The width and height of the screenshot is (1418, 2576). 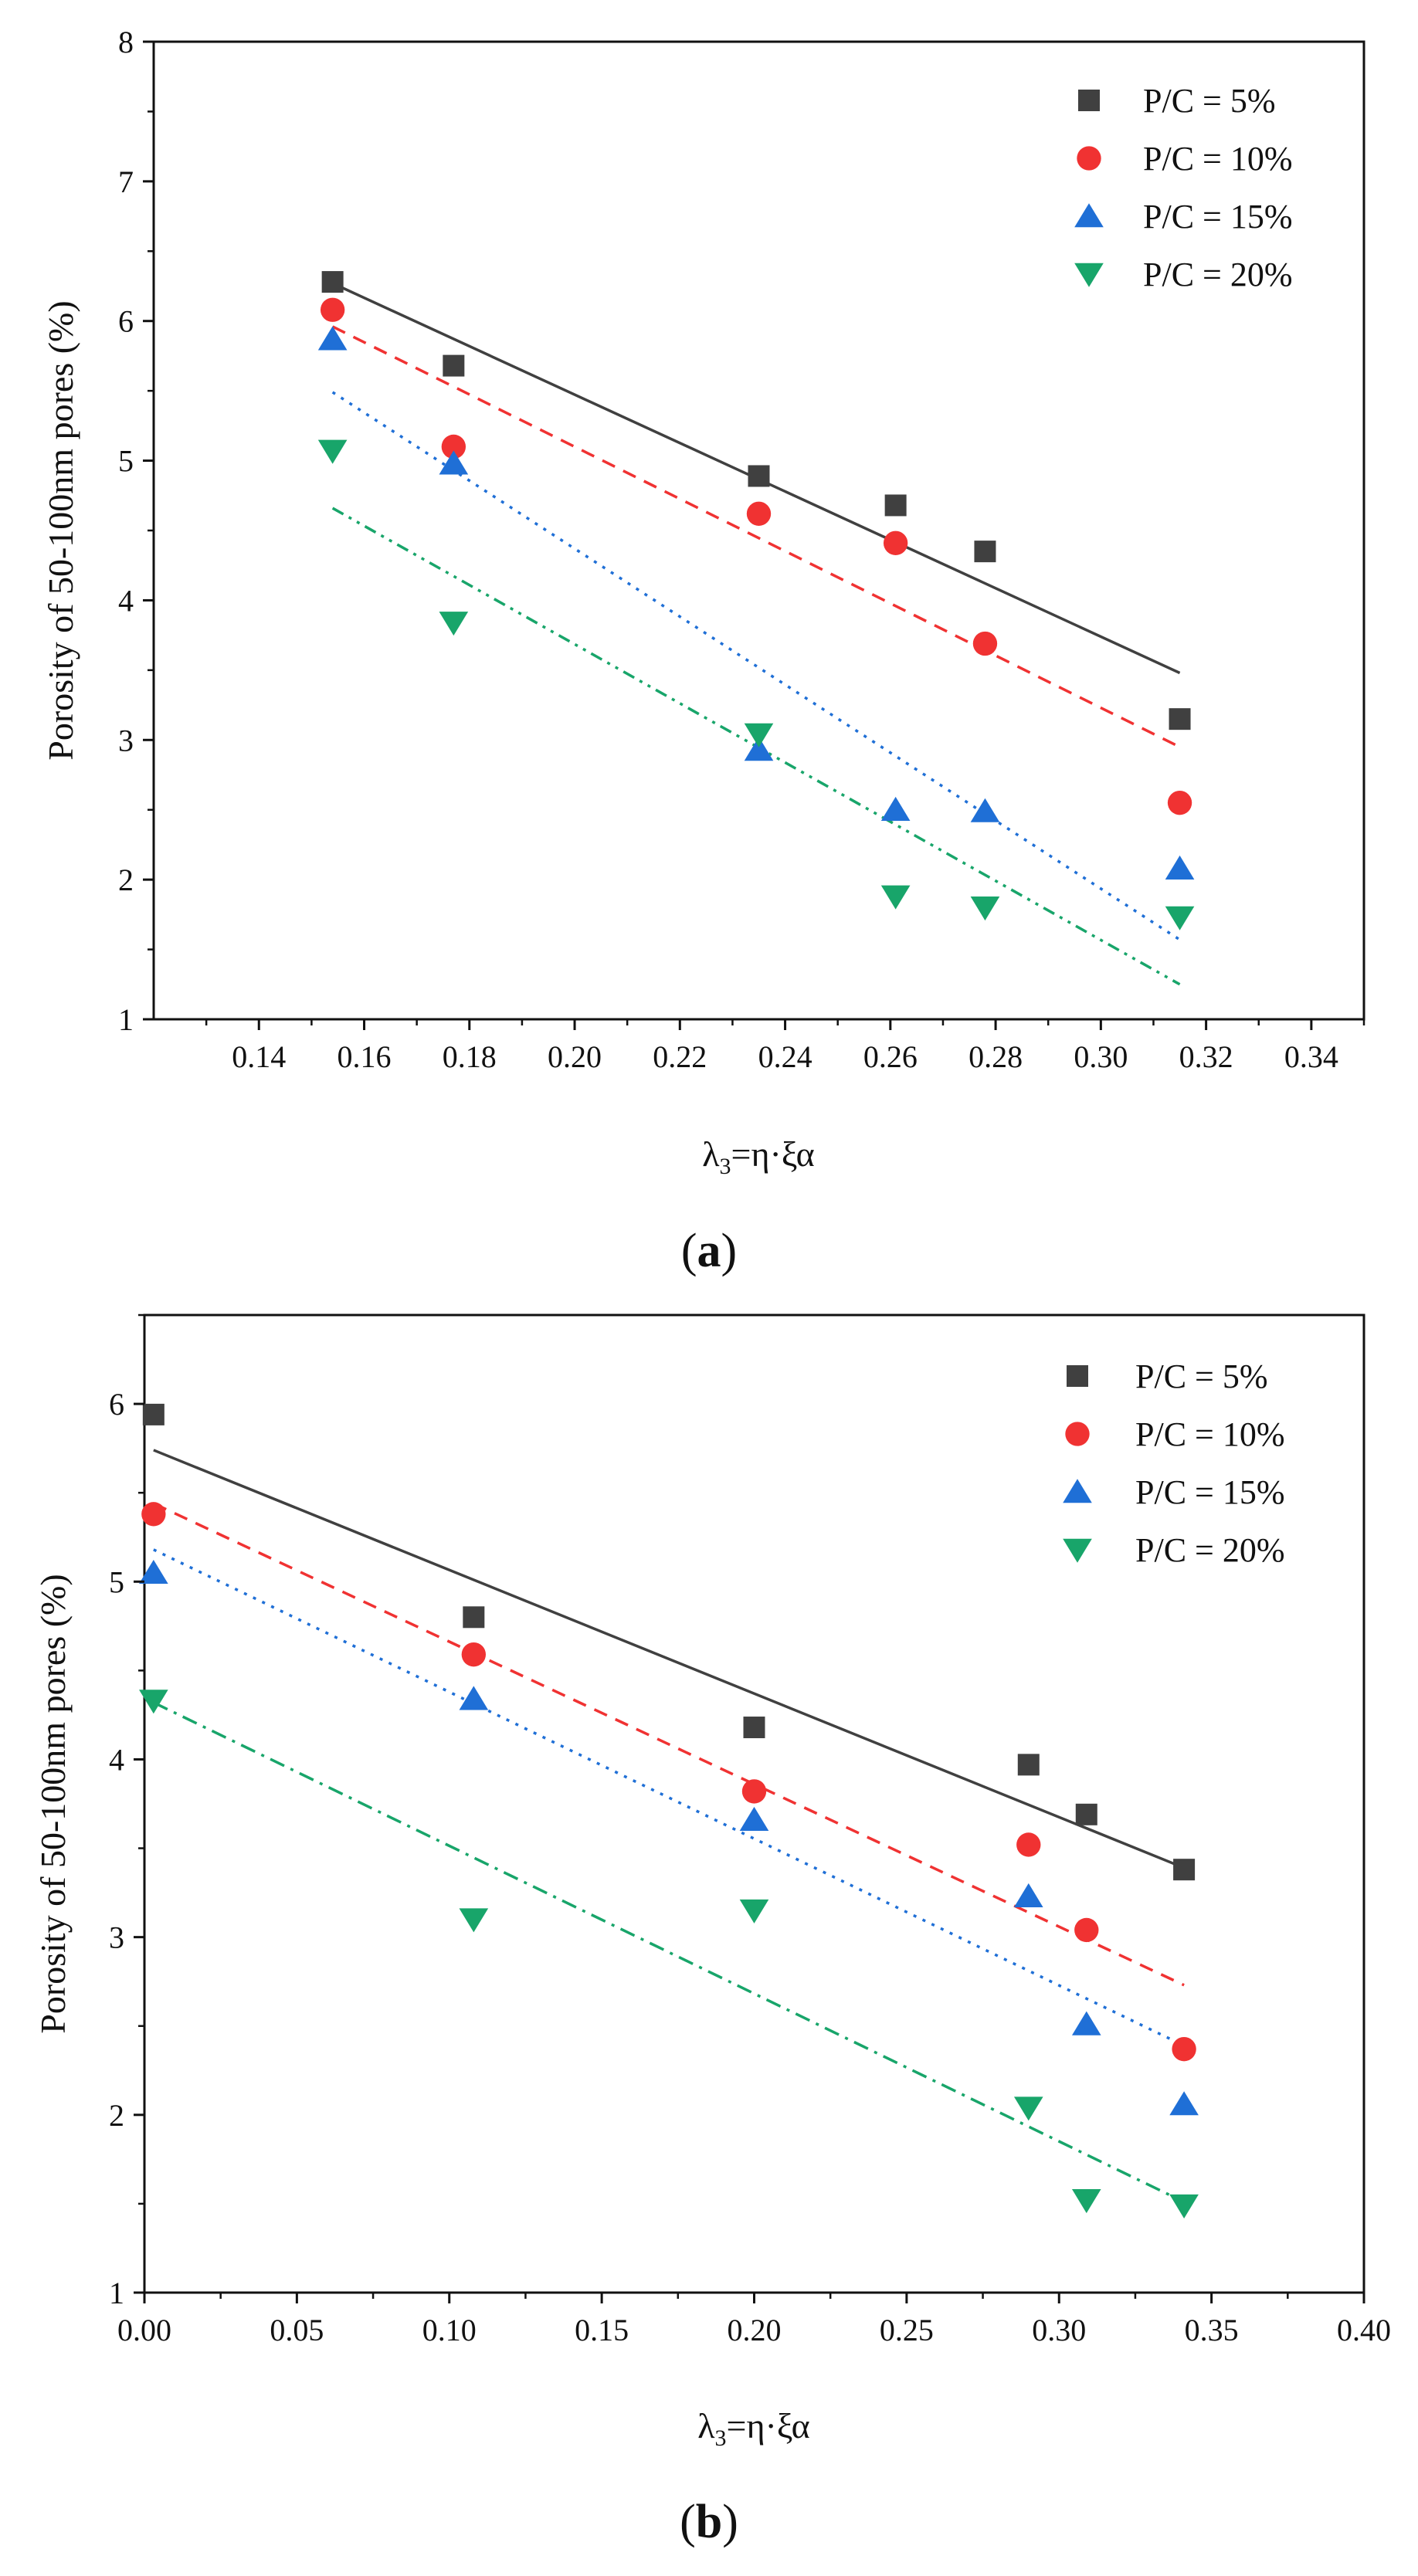 I want to click on x-tick-label: 0.34, so click(x=1311, y=1056).